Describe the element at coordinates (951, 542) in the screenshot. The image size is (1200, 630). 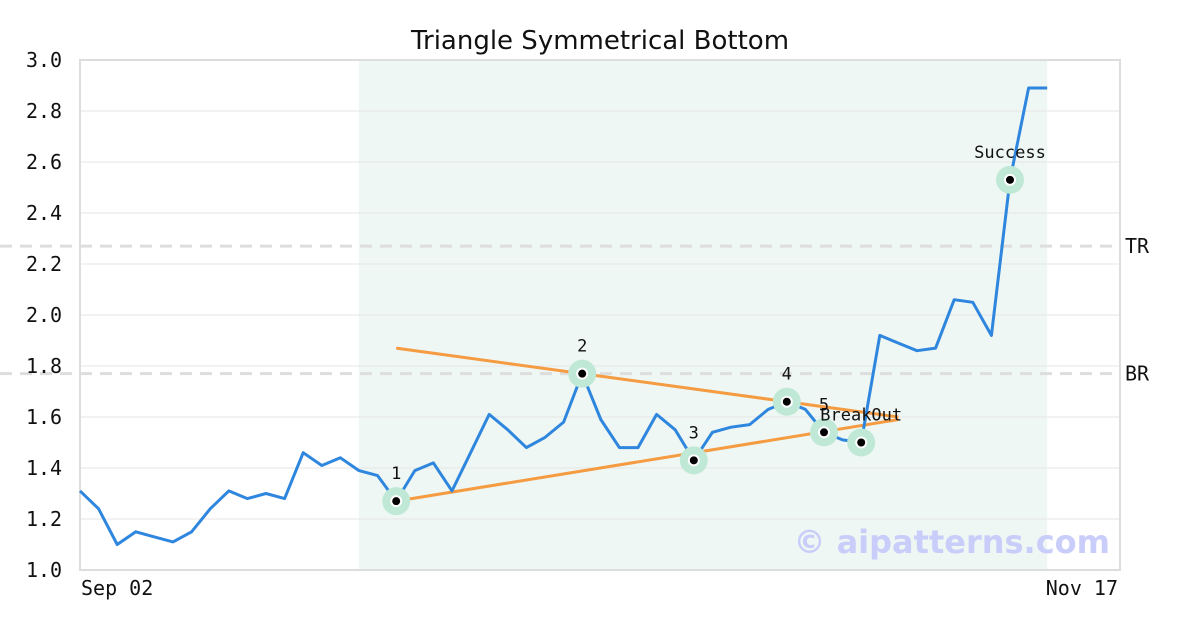
I see `watermark: © aipatterns.com` at that location.